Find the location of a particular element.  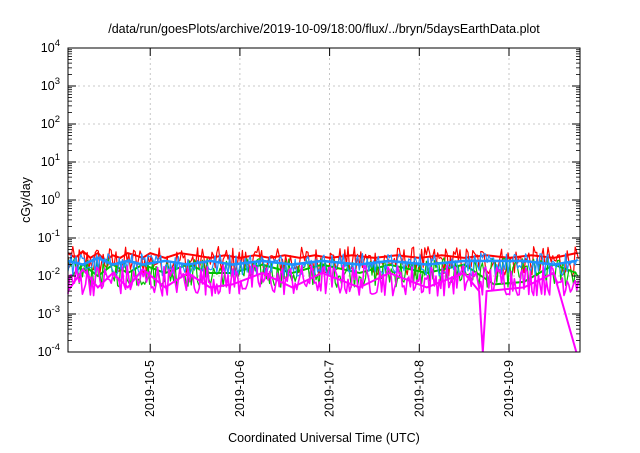

y-tick-label-exponent: -2 is located at coordinates (56, 271).